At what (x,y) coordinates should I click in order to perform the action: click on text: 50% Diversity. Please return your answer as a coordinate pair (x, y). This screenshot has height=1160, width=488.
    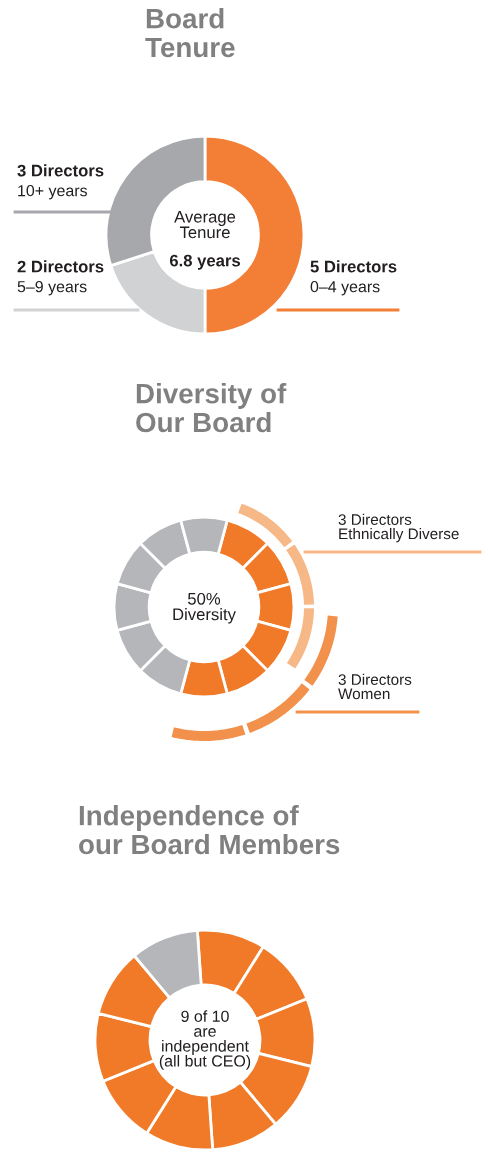
    Looking at the image, I should click on (204, 608).